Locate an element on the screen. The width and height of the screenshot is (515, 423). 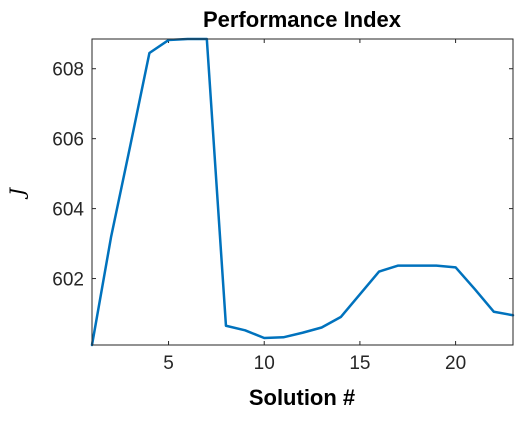
x-axis-label: Solution # is located at coordinates (302, 397).